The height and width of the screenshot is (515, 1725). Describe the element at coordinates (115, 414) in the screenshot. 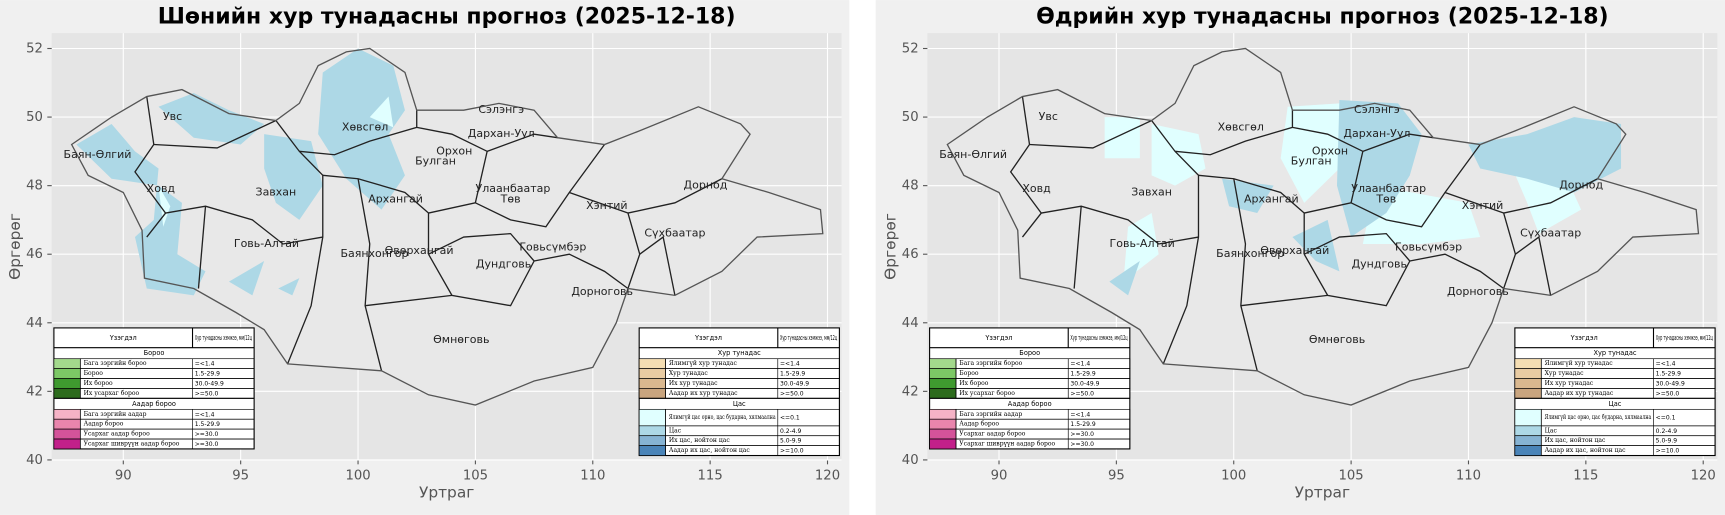

I see `legend-item-name: Бага зэргийн аадар` at that location.